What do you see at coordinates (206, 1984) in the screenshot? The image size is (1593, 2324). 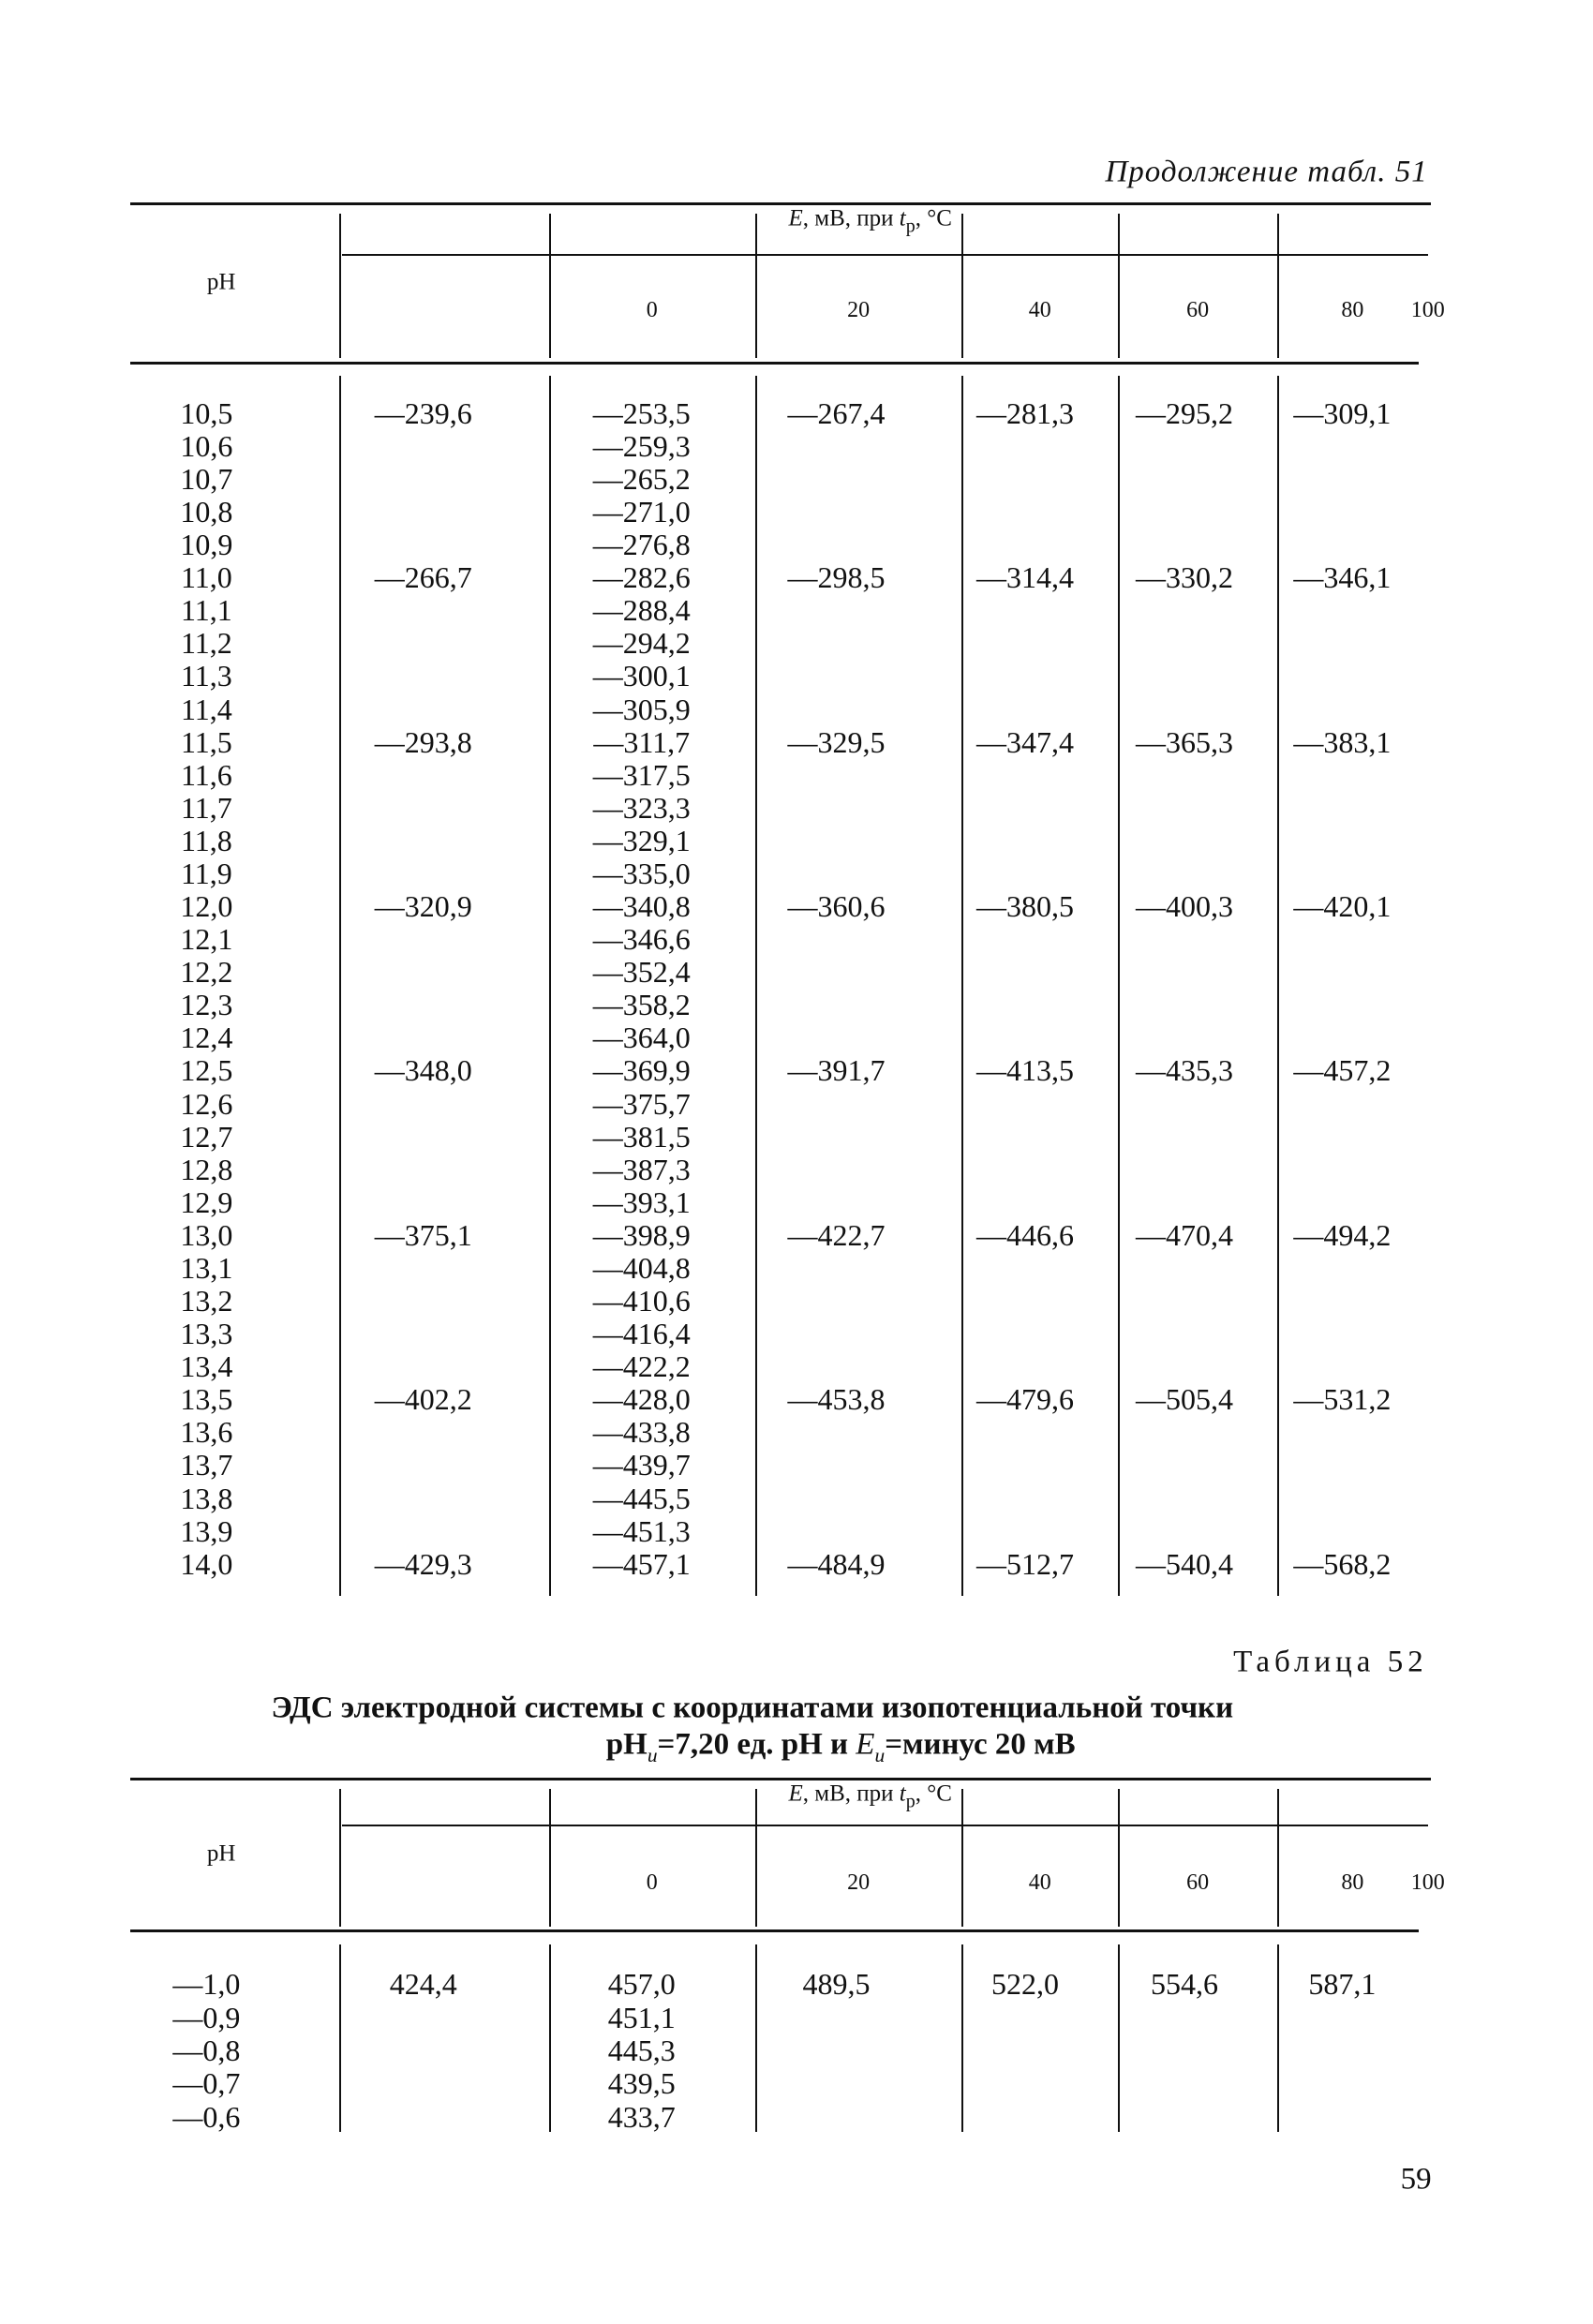 I see `row-label: —1,0` at bounding box center [206, 1984].